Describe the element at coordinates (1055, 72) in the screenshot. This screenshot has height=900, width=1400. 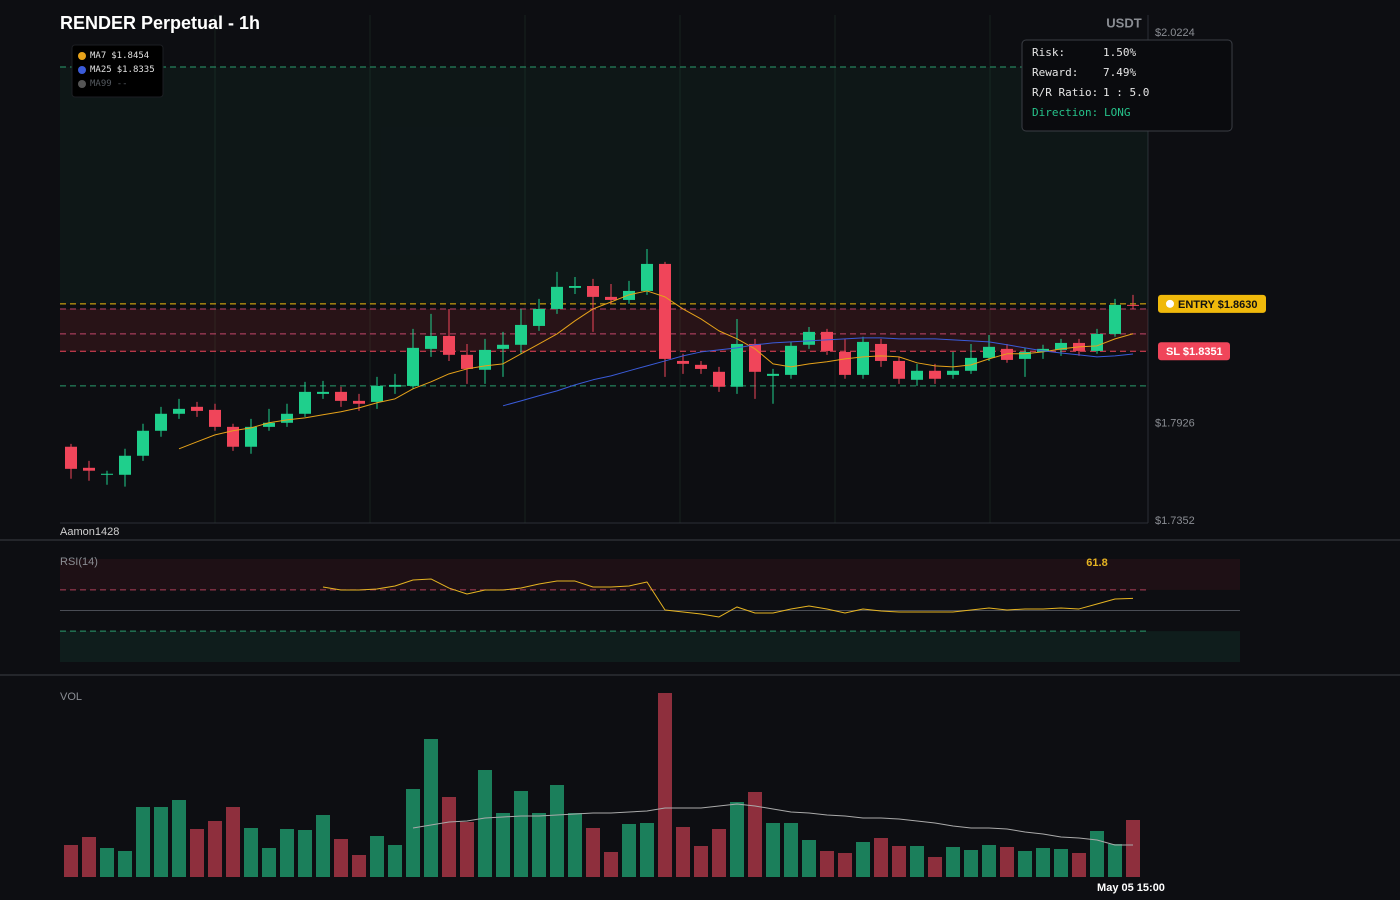
I see `info-label: Reward:` at that location.